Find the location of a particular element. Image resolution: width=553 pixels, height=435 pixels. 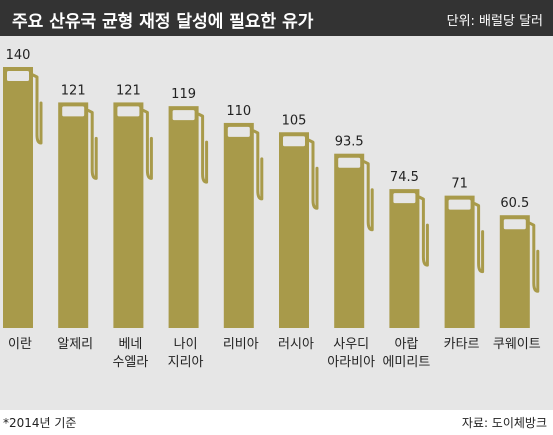

title-bar: 주요 산유국 균형 재정 달성에 필요한 유가 단위: 배럴당 달러 is located at coordinates (276, 18).